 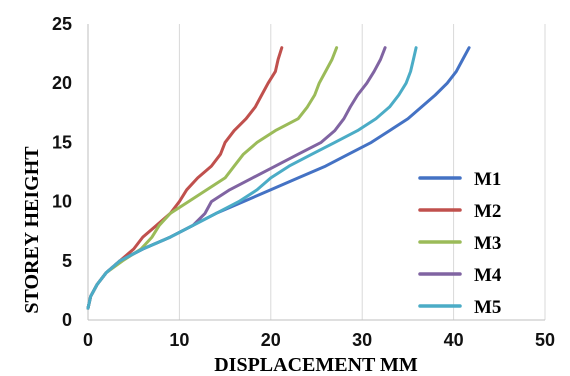 What do you see at coordinates (62, 83) in the screenshot?
I see `y-tick-label: 20` at bounding box center [62, 83].